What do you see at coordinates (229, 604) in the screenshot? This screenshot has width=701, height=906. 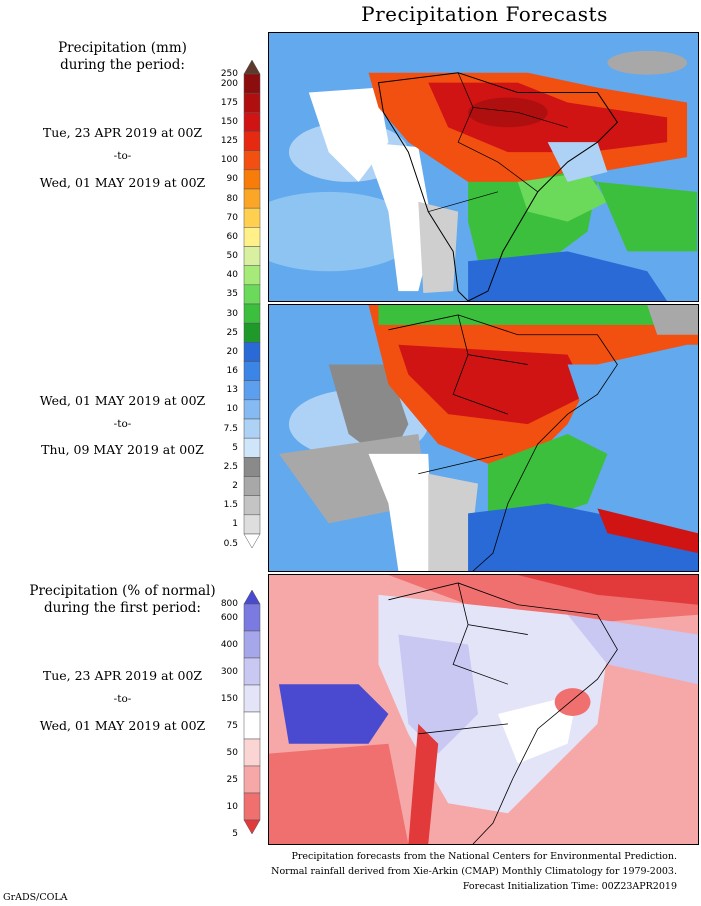 I see `scale-tick-label: 800` at bounding box center [229, 604].